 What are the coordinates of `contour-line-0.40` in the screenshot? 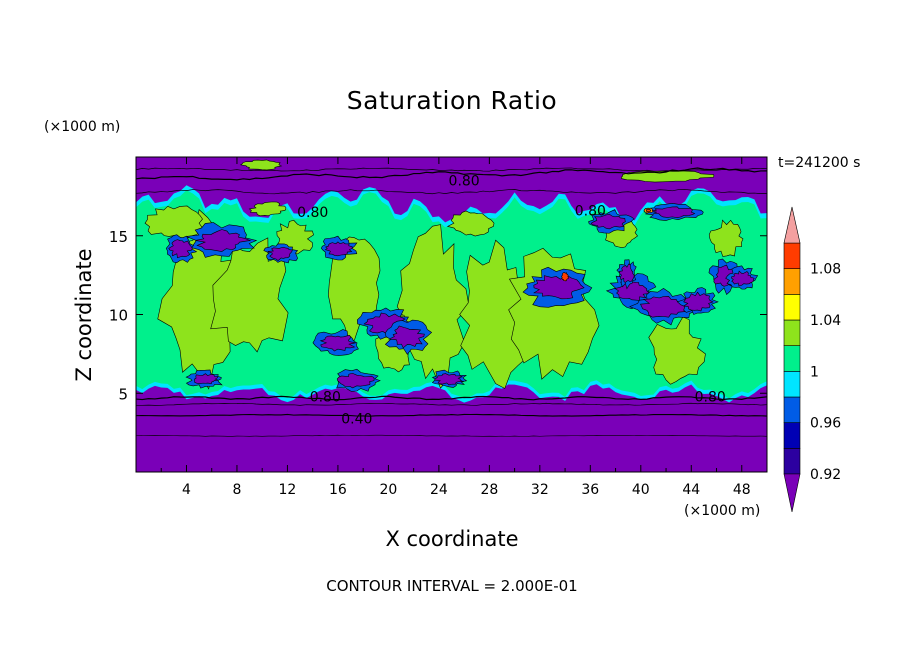 It's located at (451, 415).